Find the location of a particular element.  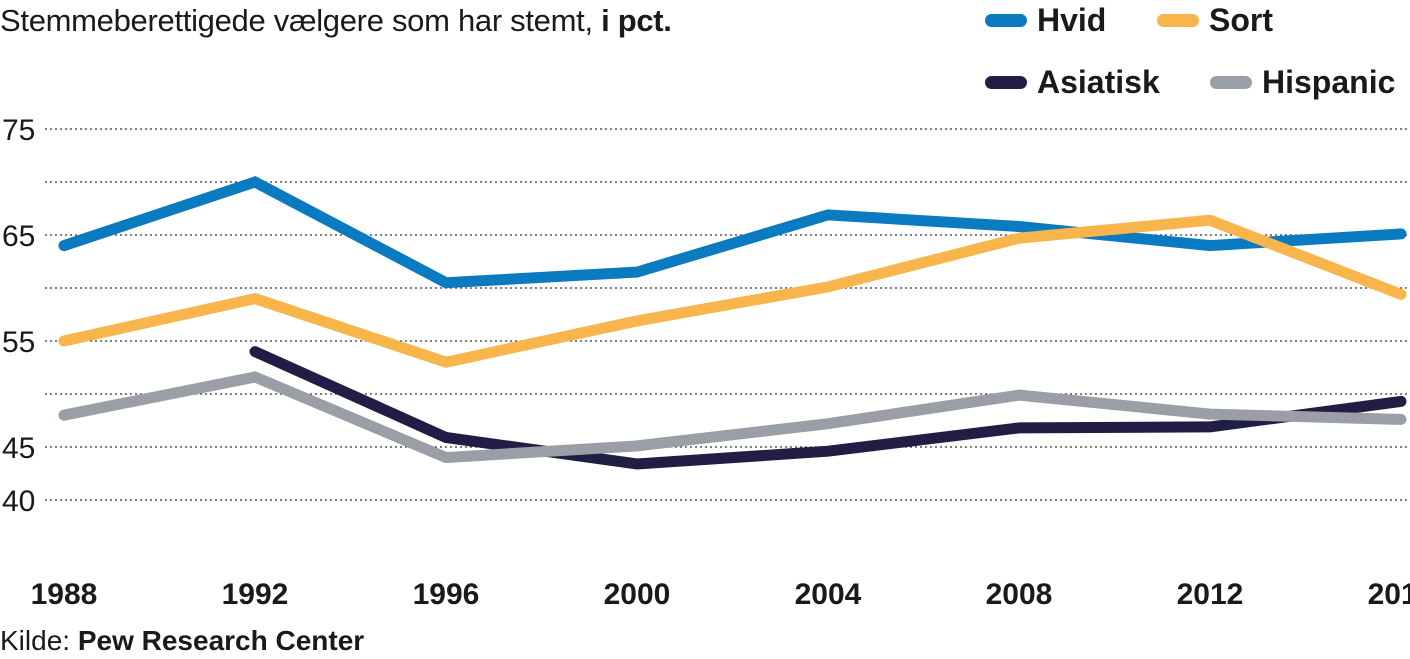

x-tick-label: 2016 is located at coordinates (1389, 594).